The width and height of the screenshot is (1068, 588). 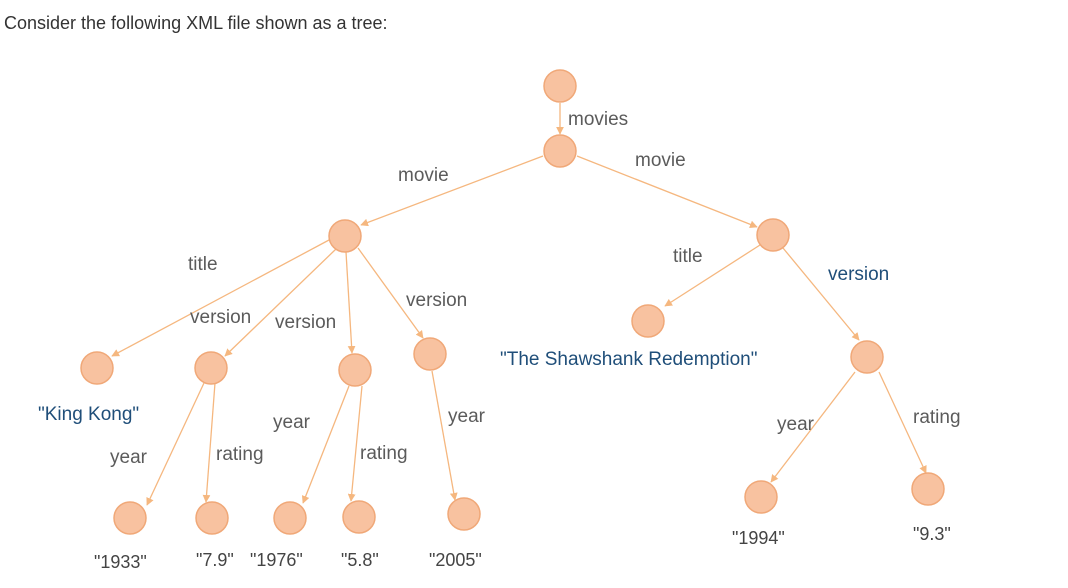 What do you see at coordinates (88, 414) in the screenshot?
I see `value-king-kong: "King Kong"` at bounding box center [88, 414].